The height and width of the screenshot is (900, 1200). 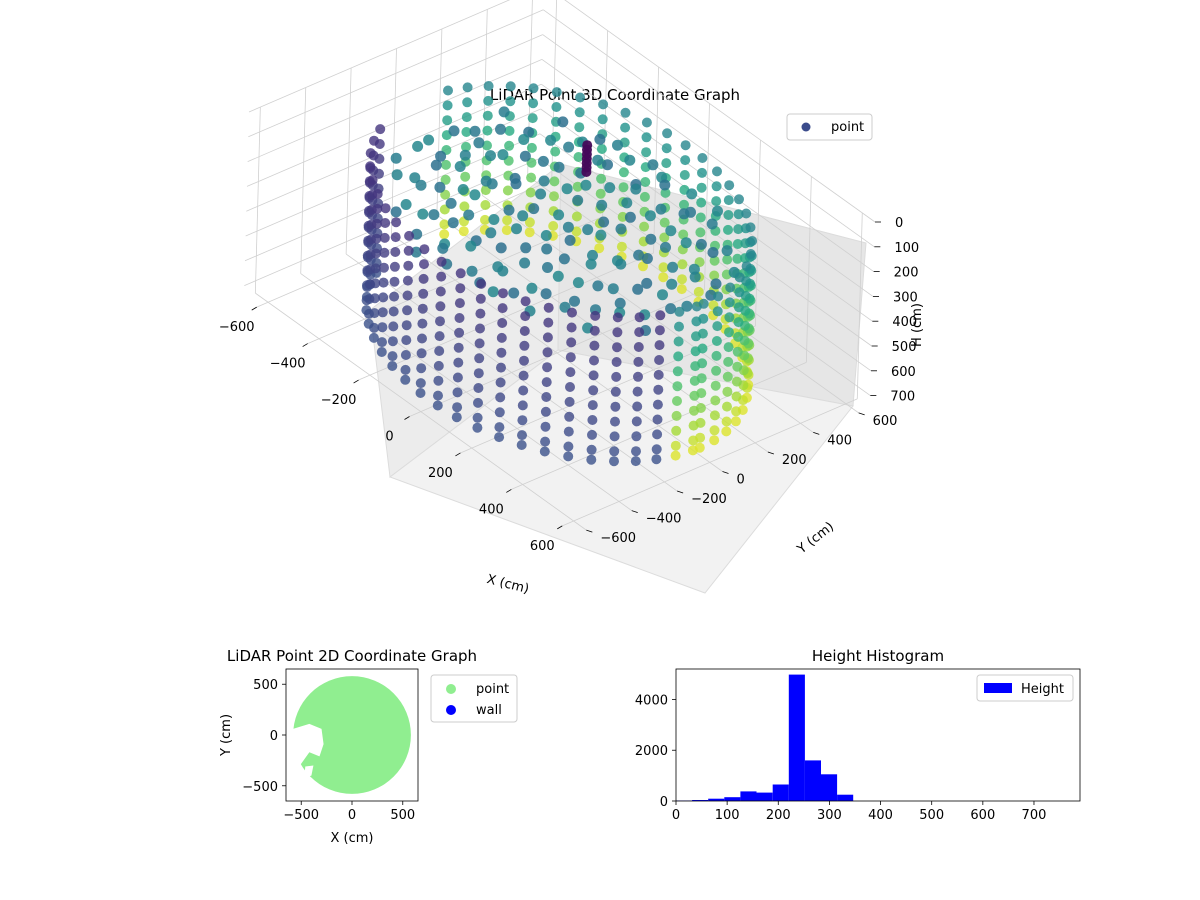 What do you see at coordinates (451, 710) in the screenshot?
I see `legend-marker-wall` at bounding box center [451, 710].